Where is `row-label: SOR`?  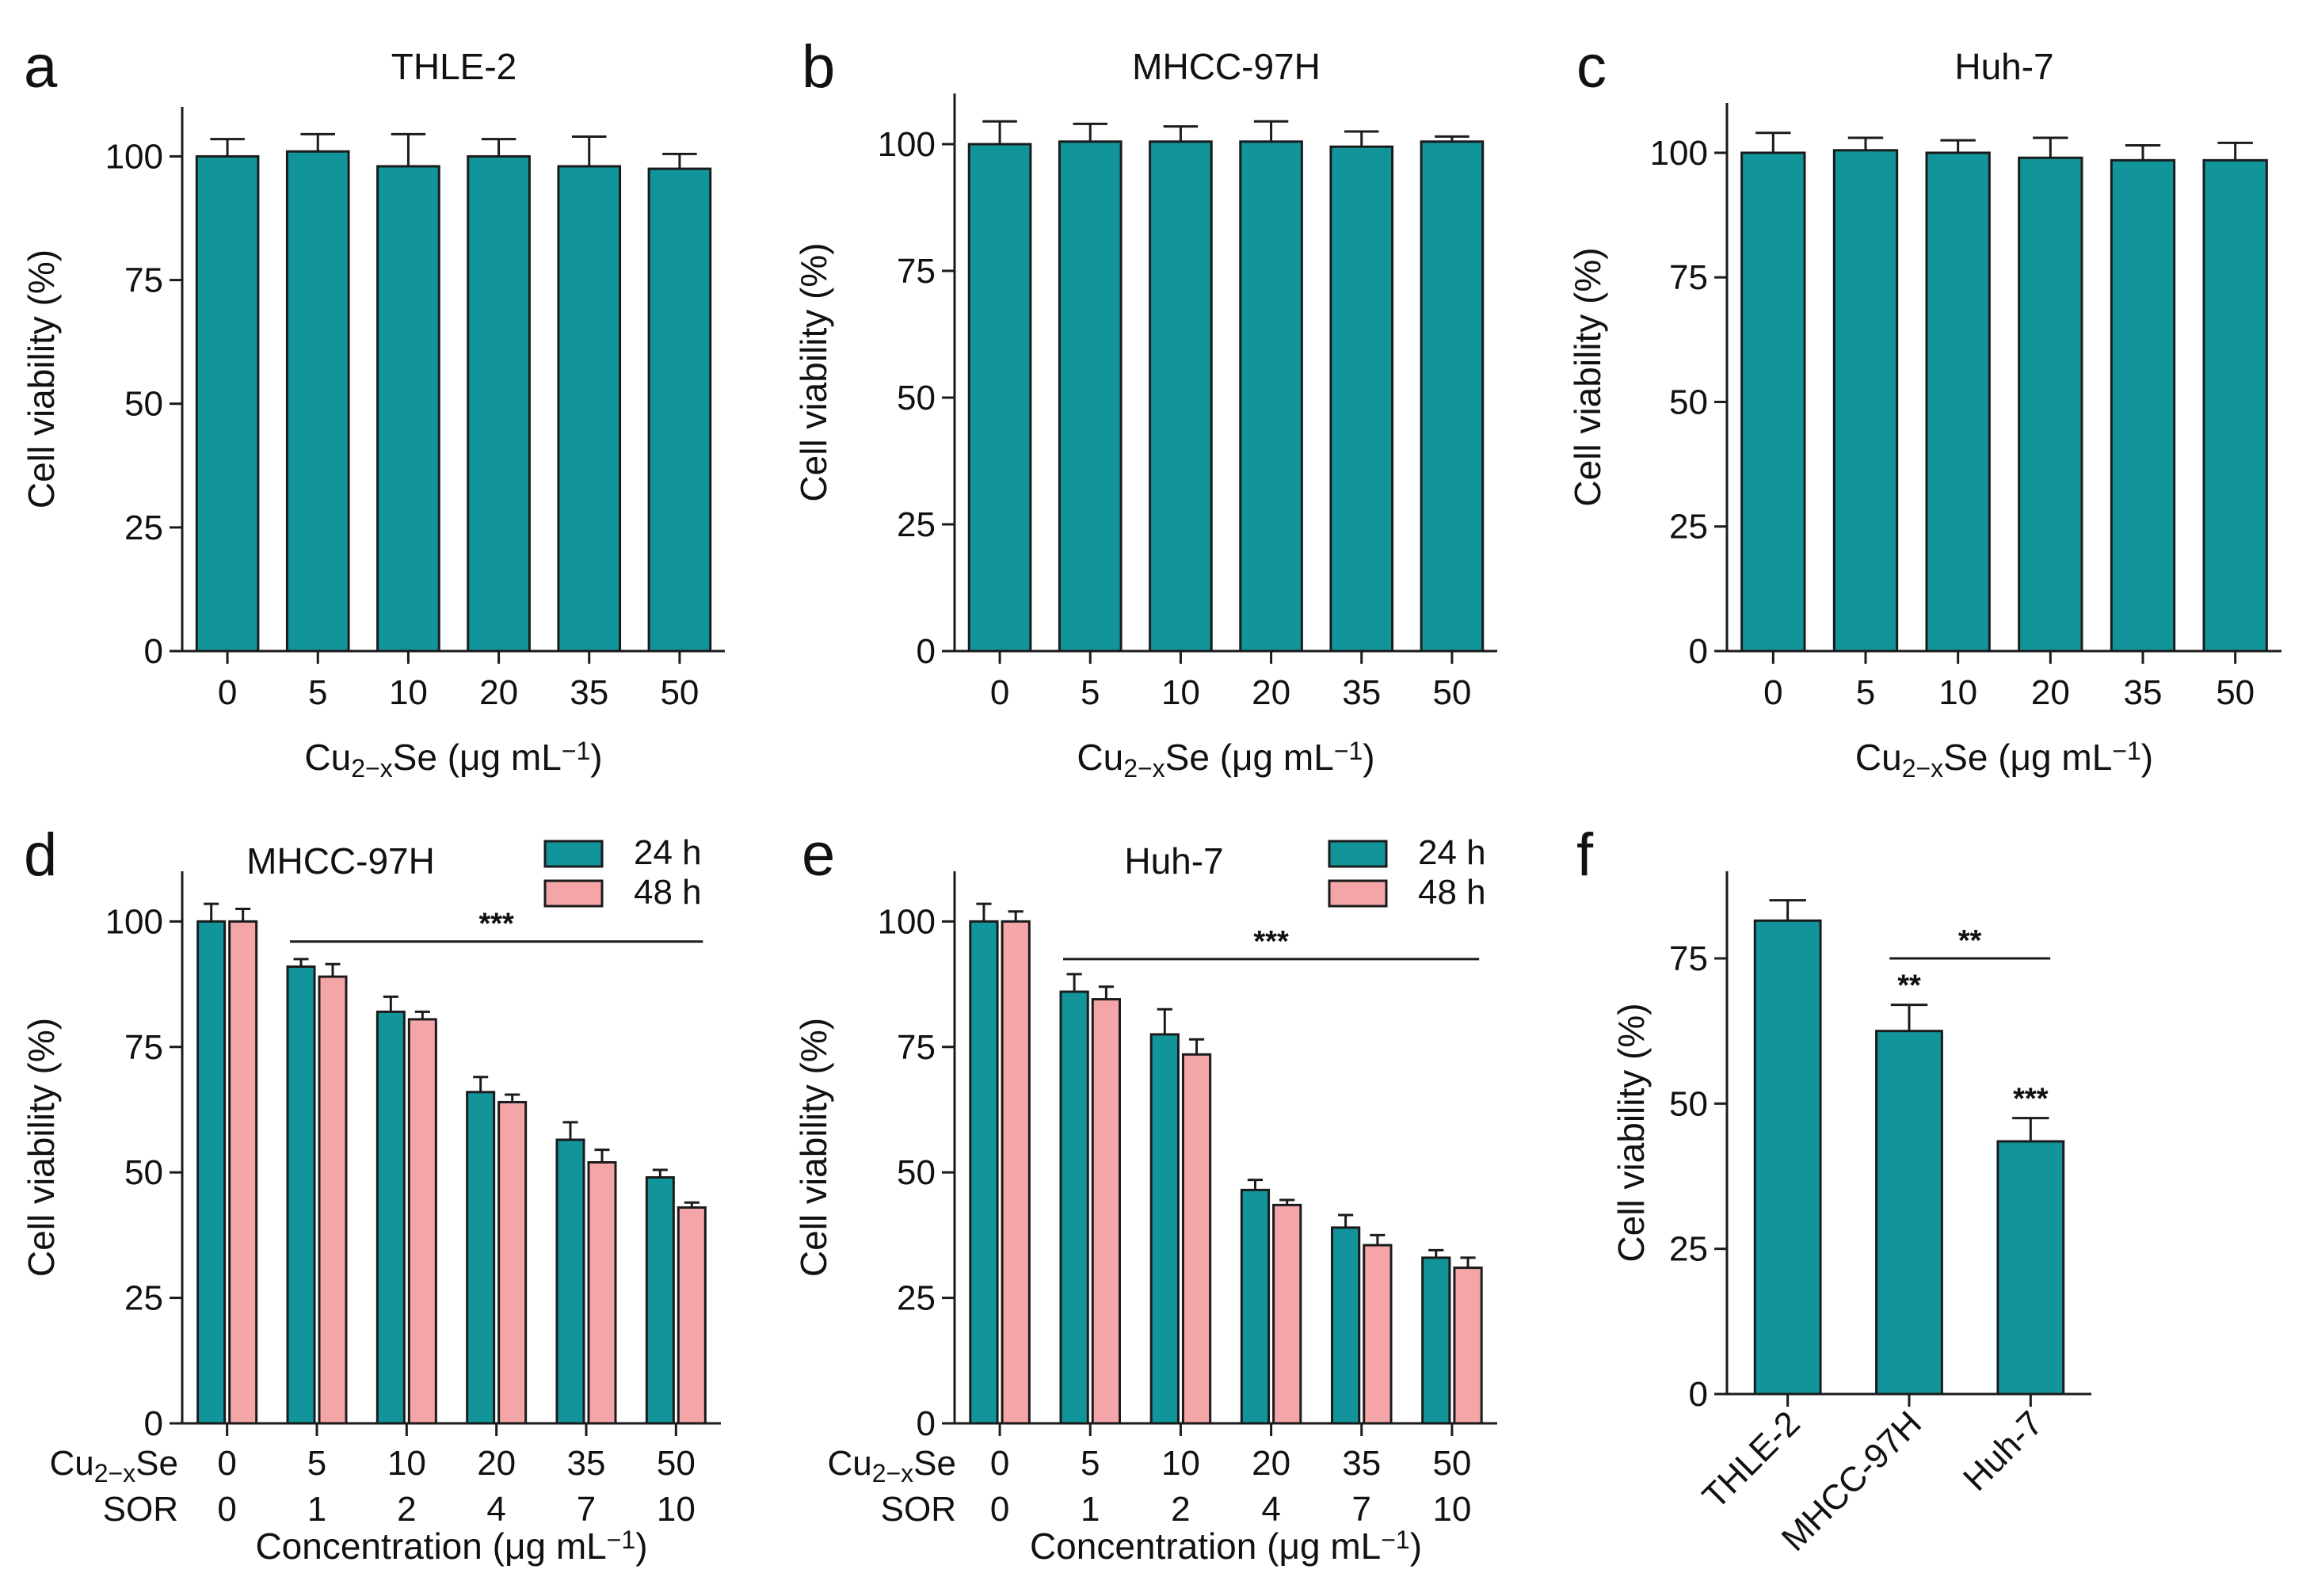
row-label: SOR is located at coordinates (140, 1509).